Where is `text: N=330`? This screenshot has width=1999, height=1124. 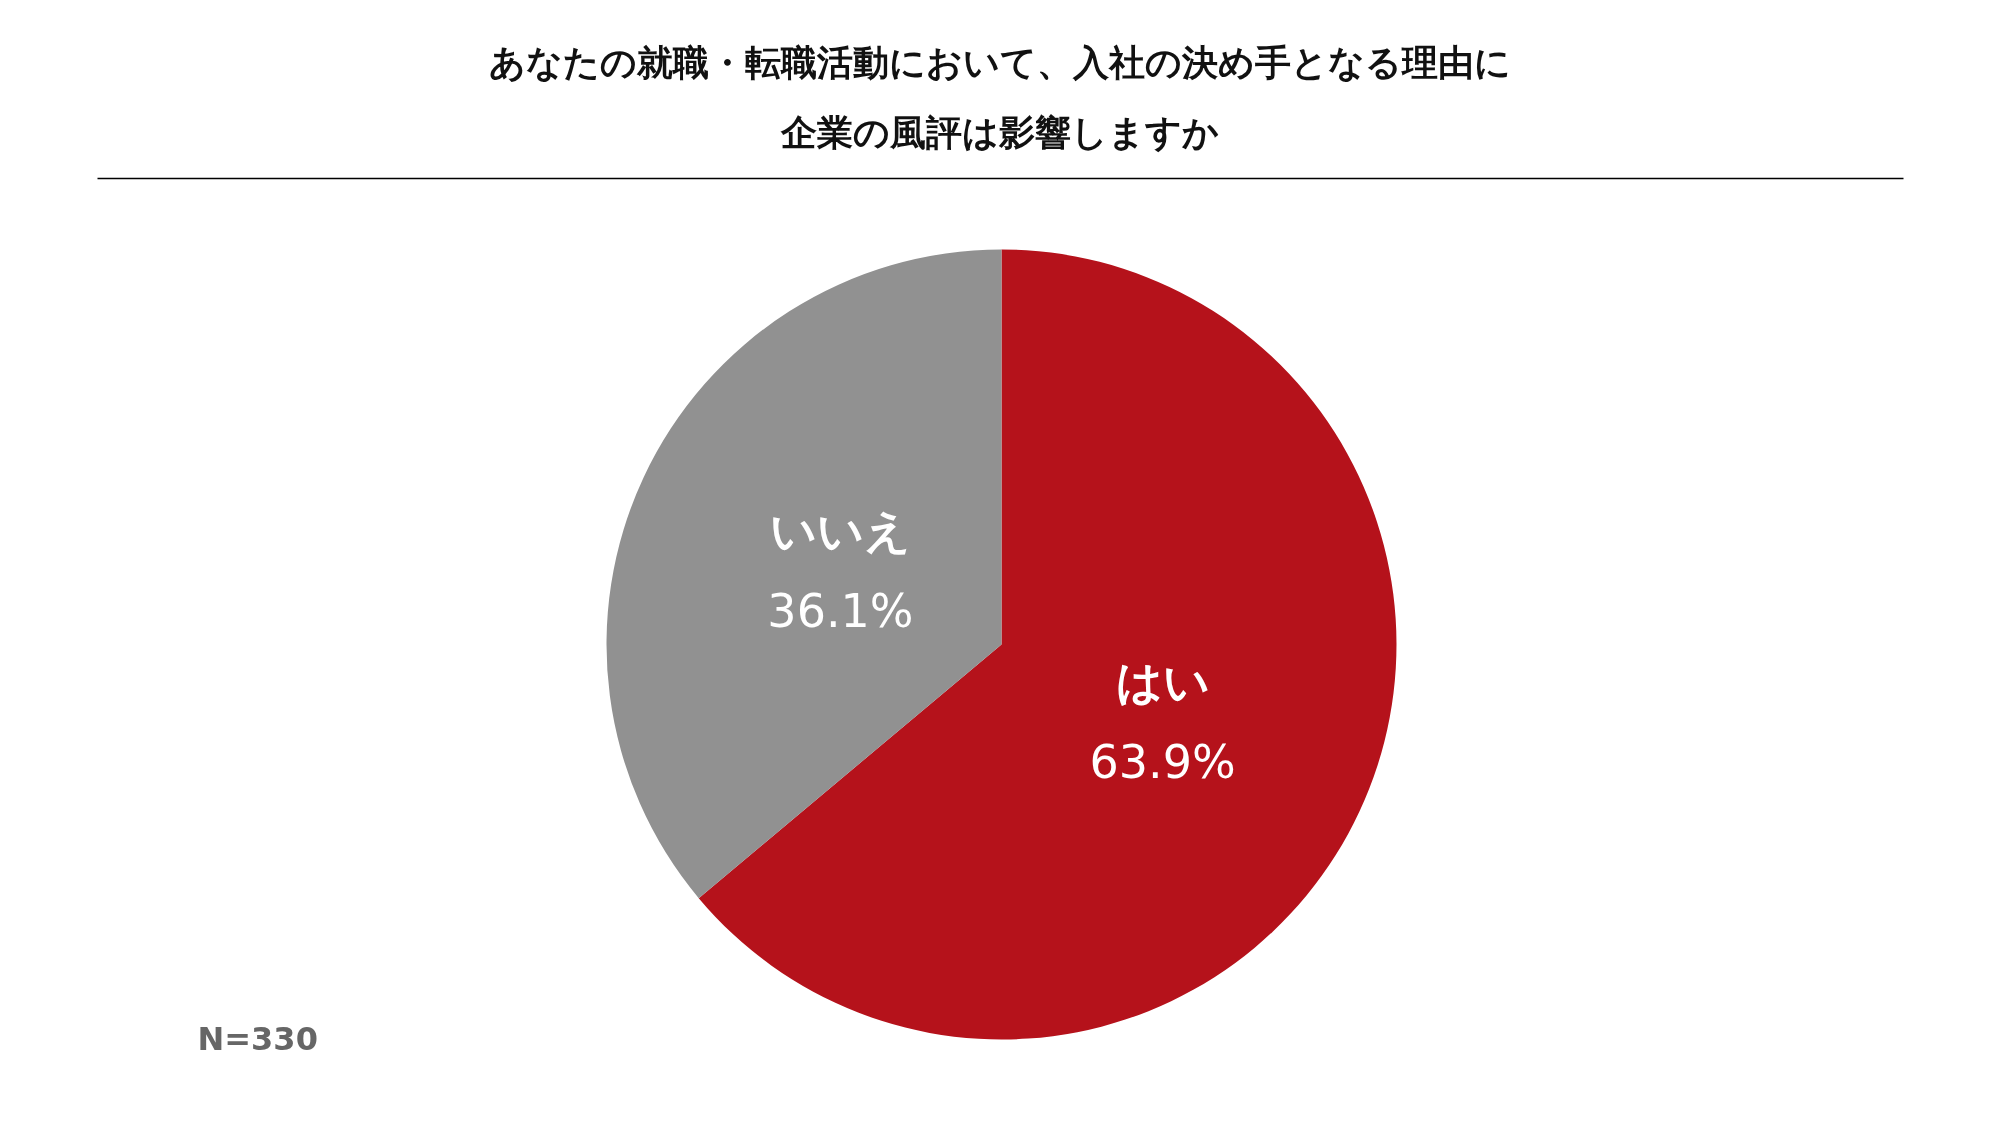
text: N=330 is located at coordinates (257, 1038).